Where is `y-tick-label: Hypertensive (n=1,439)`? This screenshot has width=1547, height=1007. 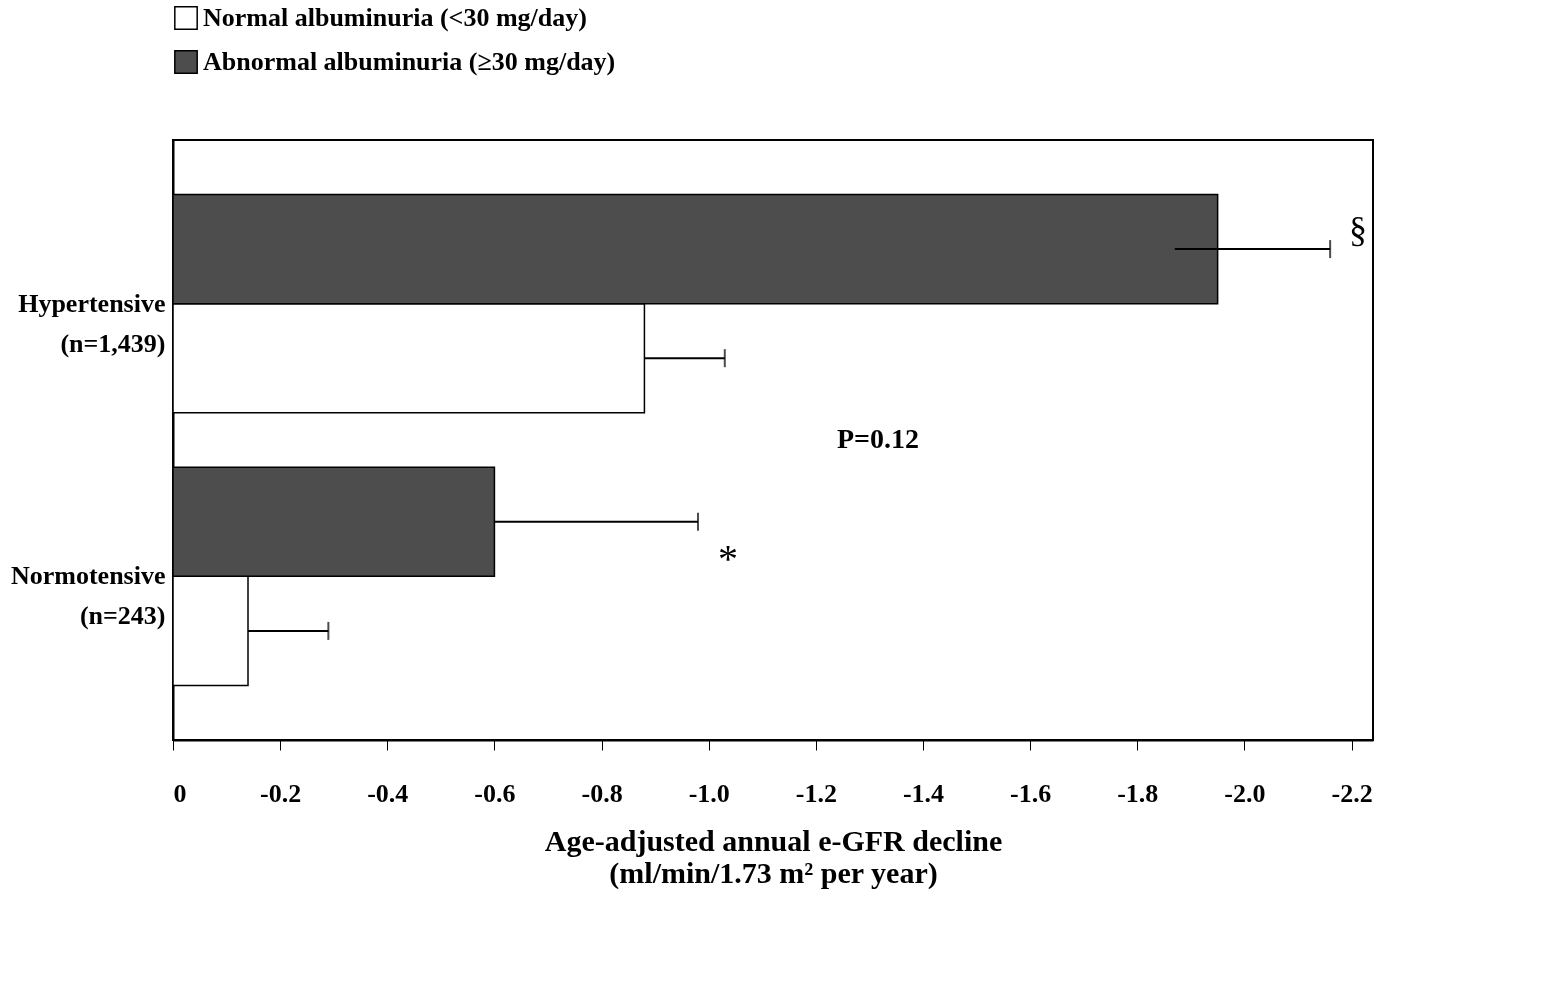
y-tick-label: Hypertensive (n=1,439) is located at coordinates (92, 323).